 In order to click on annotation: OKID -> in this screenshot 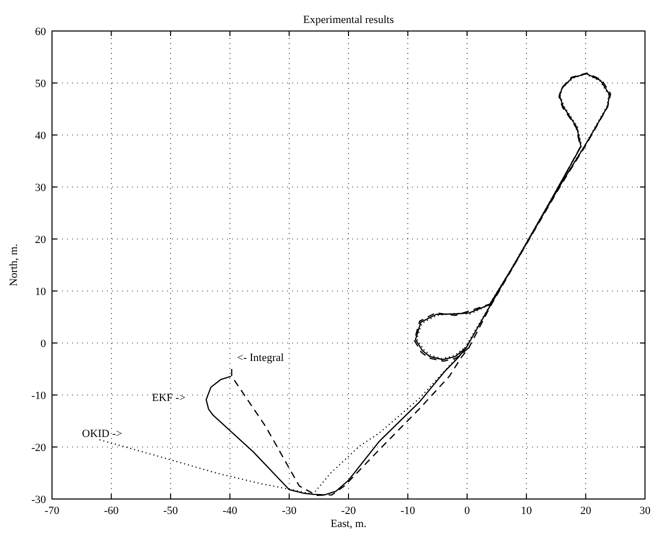, I will do `click(102, 434)`.